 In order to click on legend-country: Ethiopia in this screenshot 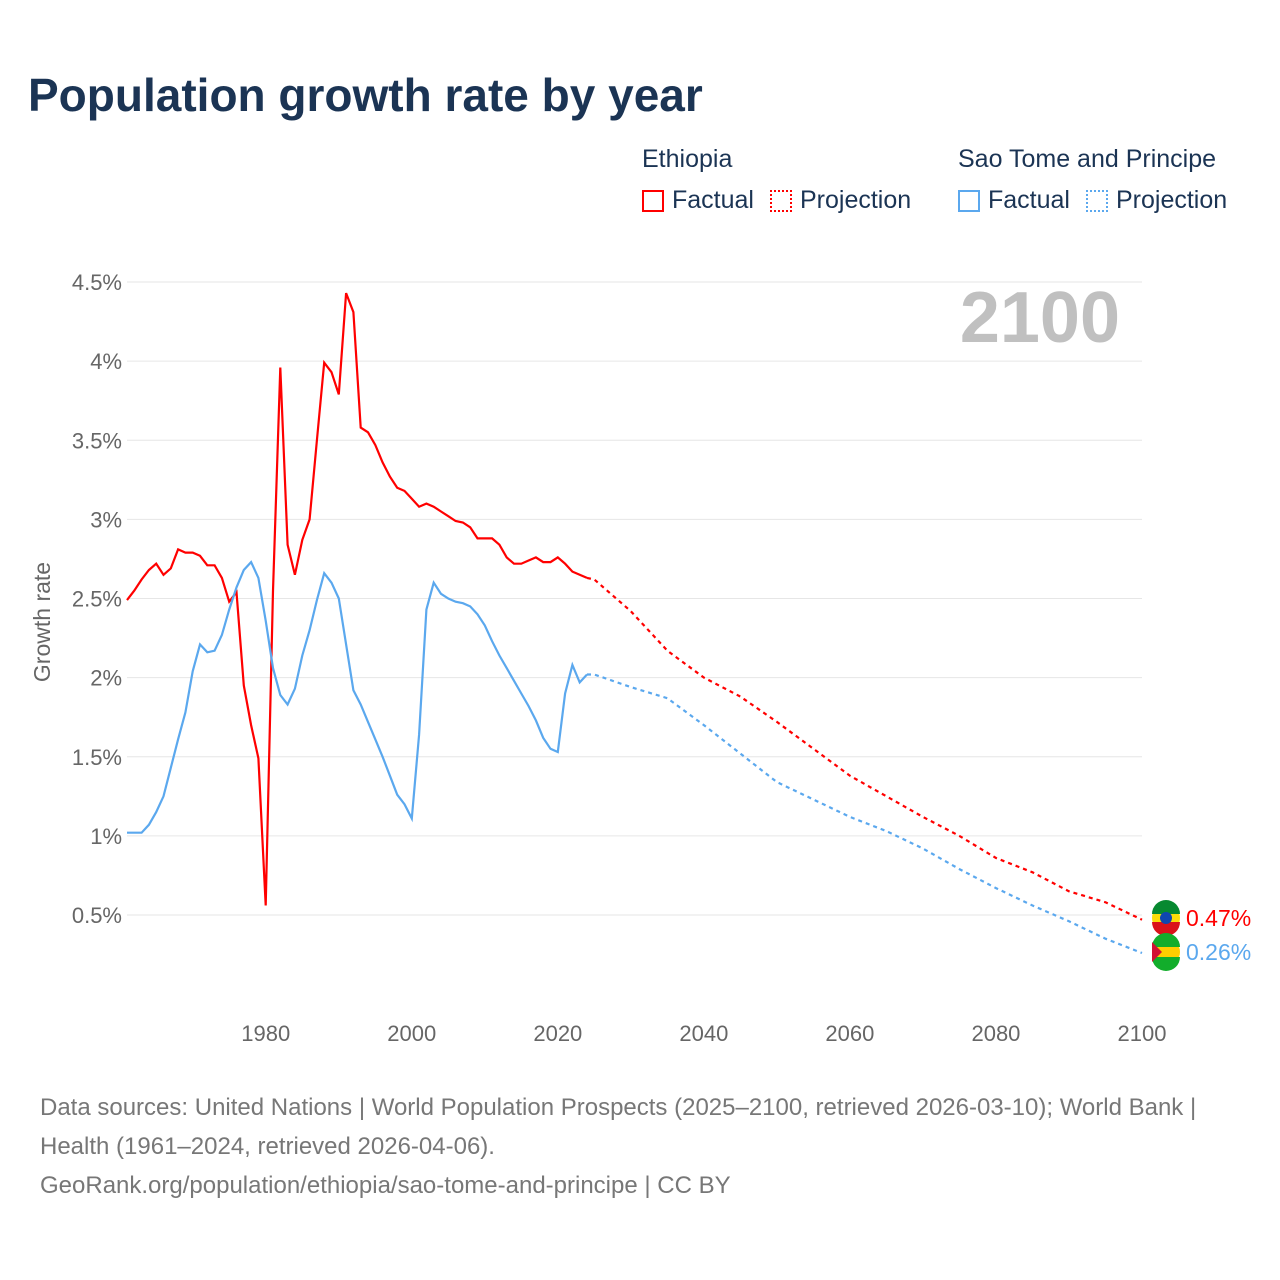, I will do `click(687, 159)`.